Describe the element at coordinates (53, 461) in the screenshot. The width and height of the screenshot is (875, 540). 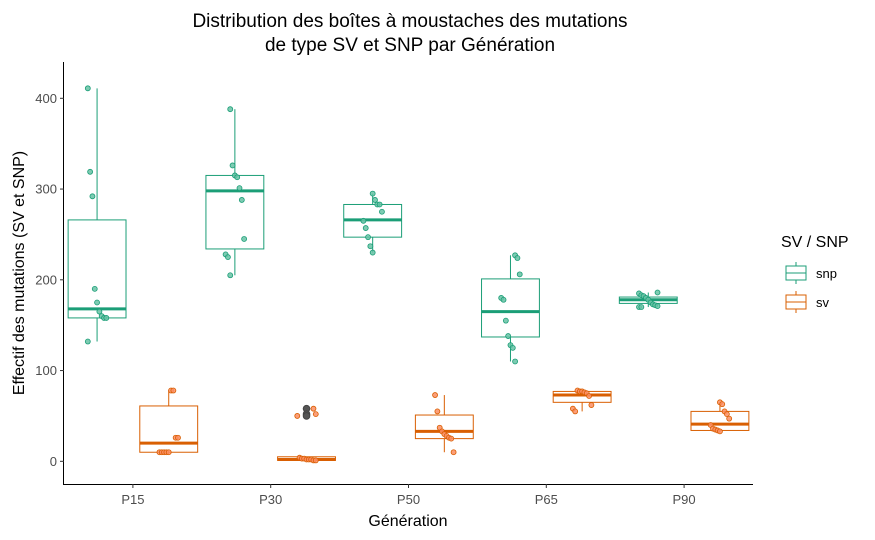
I see `y-tick-label: 0` at that location.